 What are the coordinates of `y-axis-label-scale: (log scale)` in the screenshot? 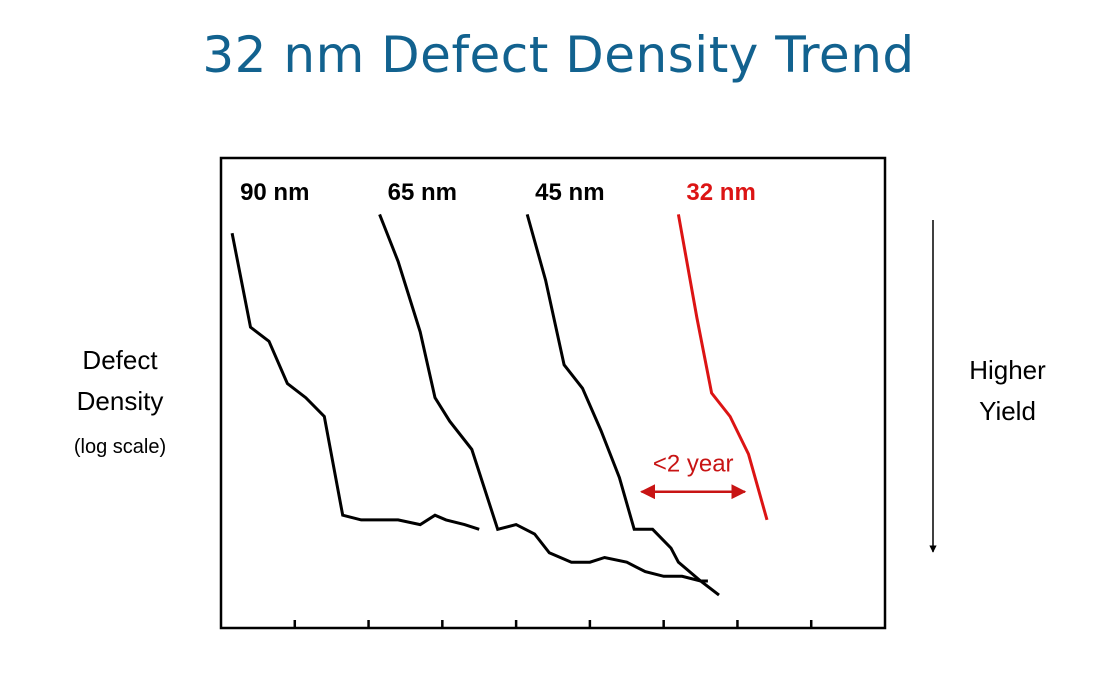 It's located at (120, 447).